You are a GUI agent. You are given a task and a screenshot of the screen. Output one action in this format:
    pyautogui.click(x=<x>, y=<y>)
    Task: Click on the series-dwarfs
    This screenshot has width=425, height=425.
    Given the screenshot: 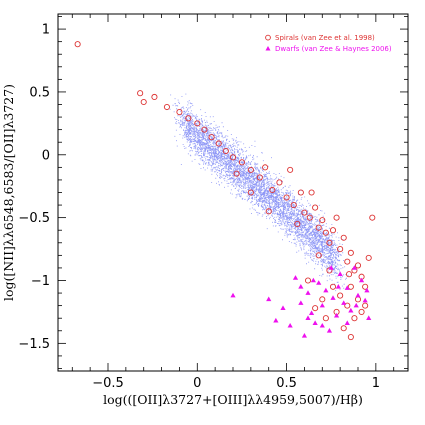 What is the action you would take?
    pyautogui.click(x=301, y=301)
    